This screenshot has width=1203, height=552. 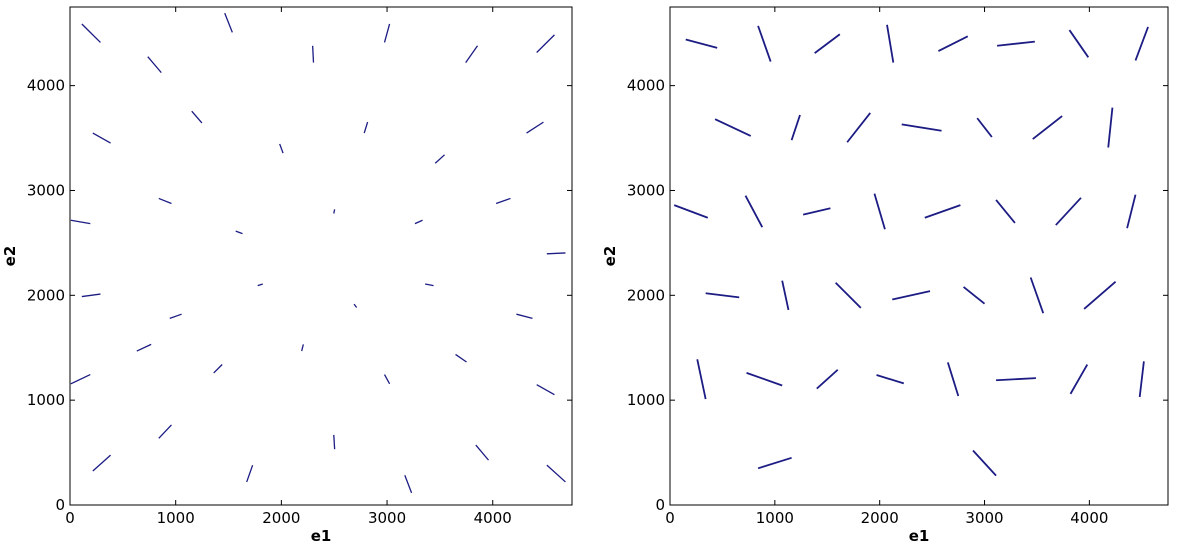 What do you see at coordinates (646, 400) in the screenshot?
I see `y-tick-label: 1000` at bounding box center [646, 400].